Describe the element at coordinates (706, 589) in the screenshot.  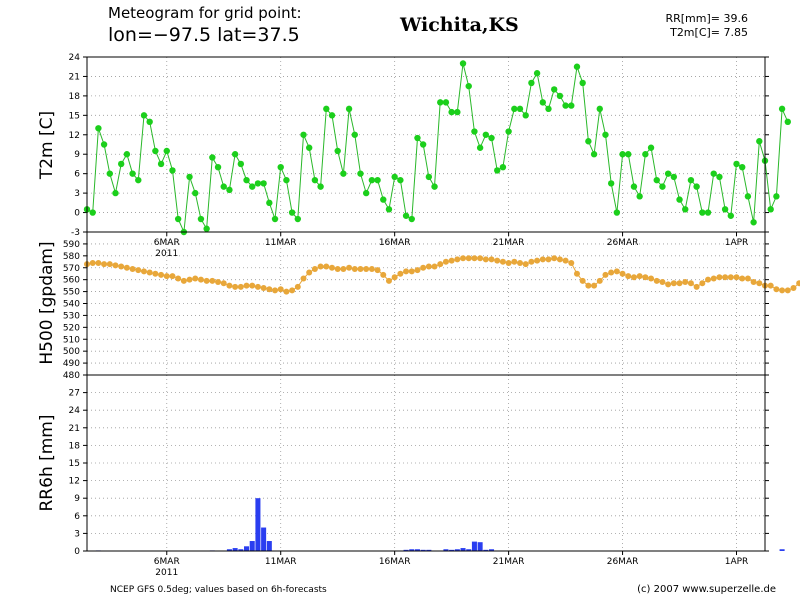
I see `copyright-note: (c) 2007 www.superzelle.de` at that location.